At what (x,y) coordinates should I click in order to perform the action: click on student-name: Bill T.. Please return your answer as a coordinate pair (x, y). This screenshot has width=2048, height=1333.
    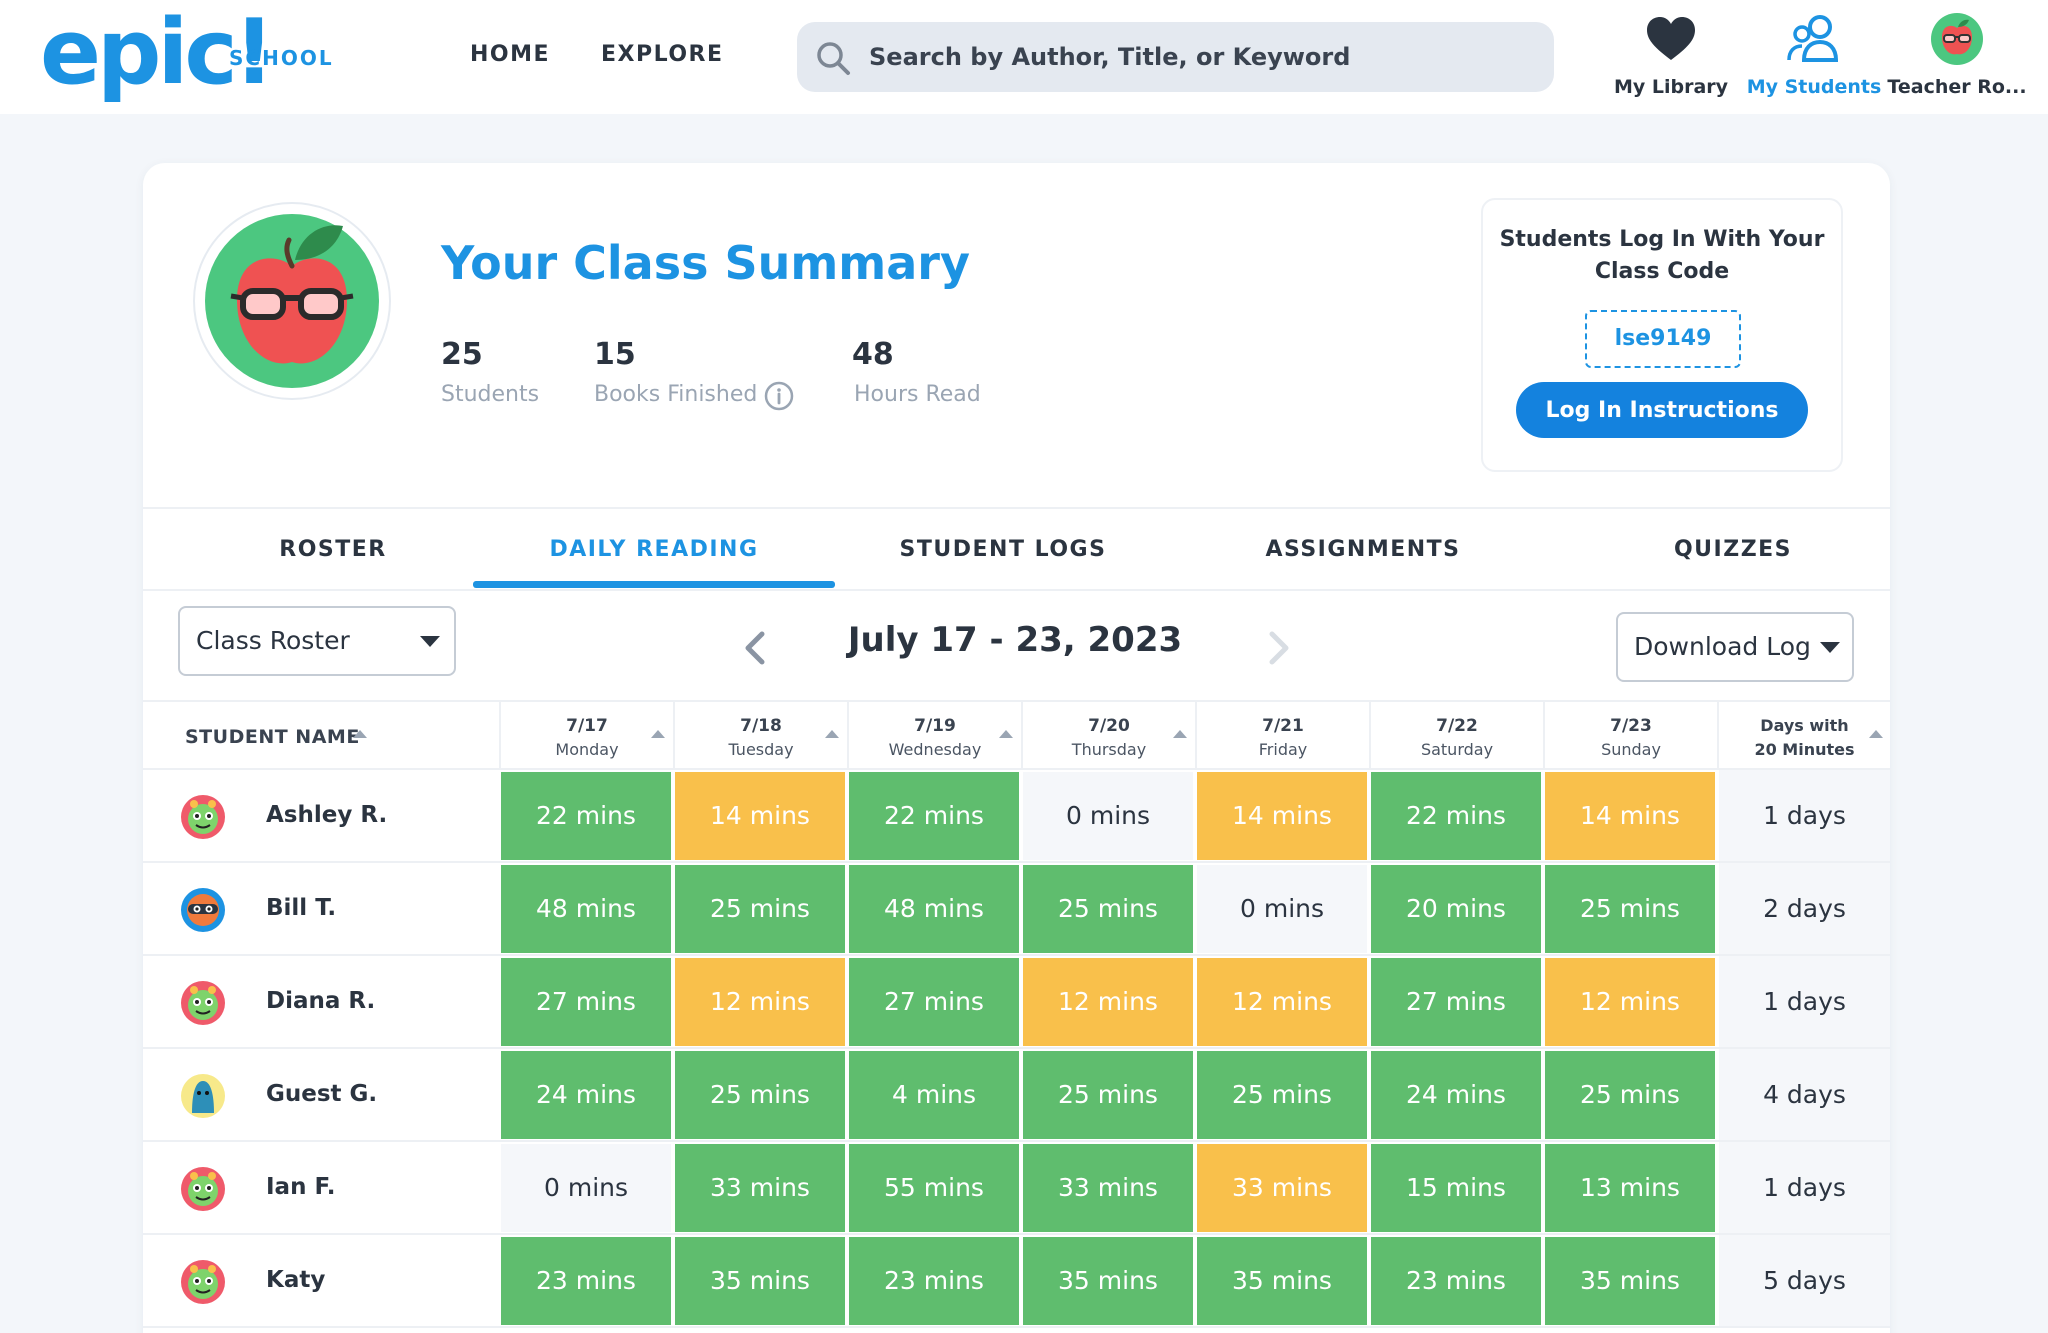
    Looking at the image, I should click on (301, 908).